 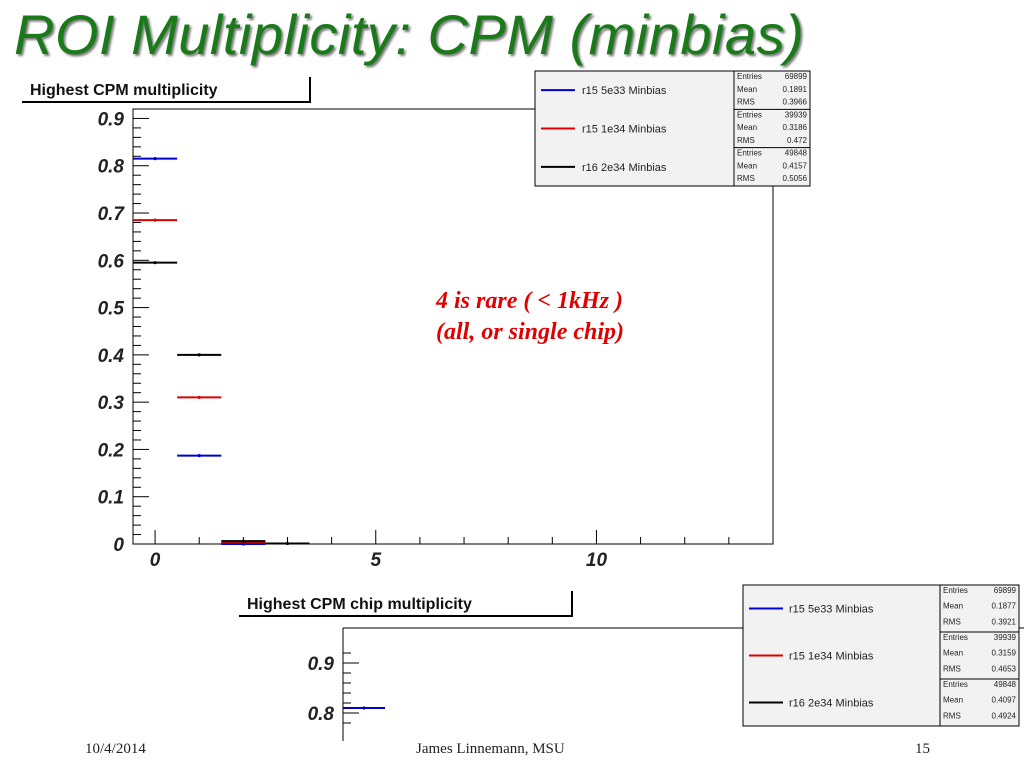 I want to click on plot1-y-tick-label: 0.2, so click(x=111, y=450).